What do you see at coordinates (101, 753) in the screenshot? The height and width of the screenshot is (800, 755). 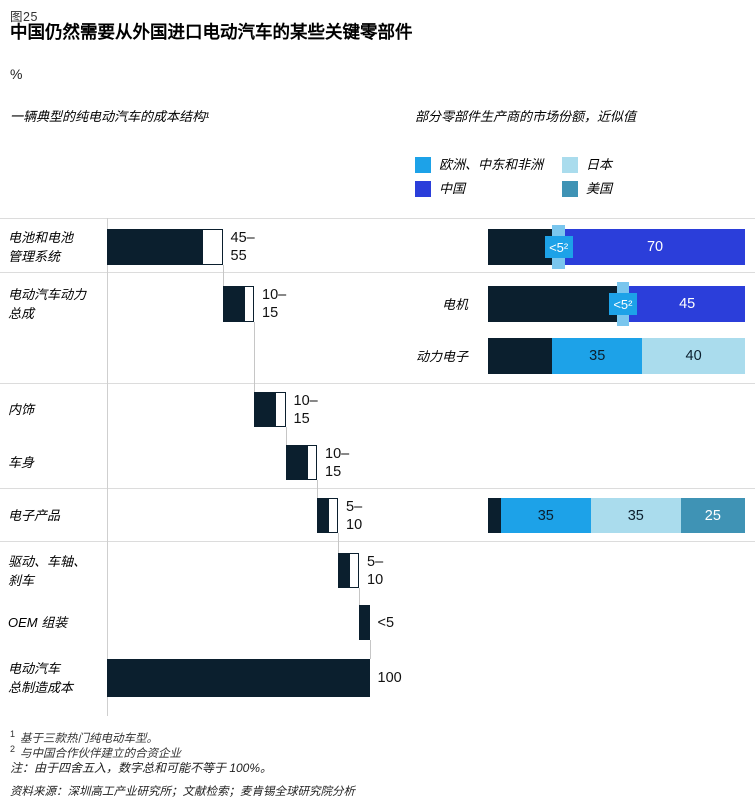 I see `footnote-2-text: 与中国合作伙伴建立的合资企业` at bounding box center [101, 753].